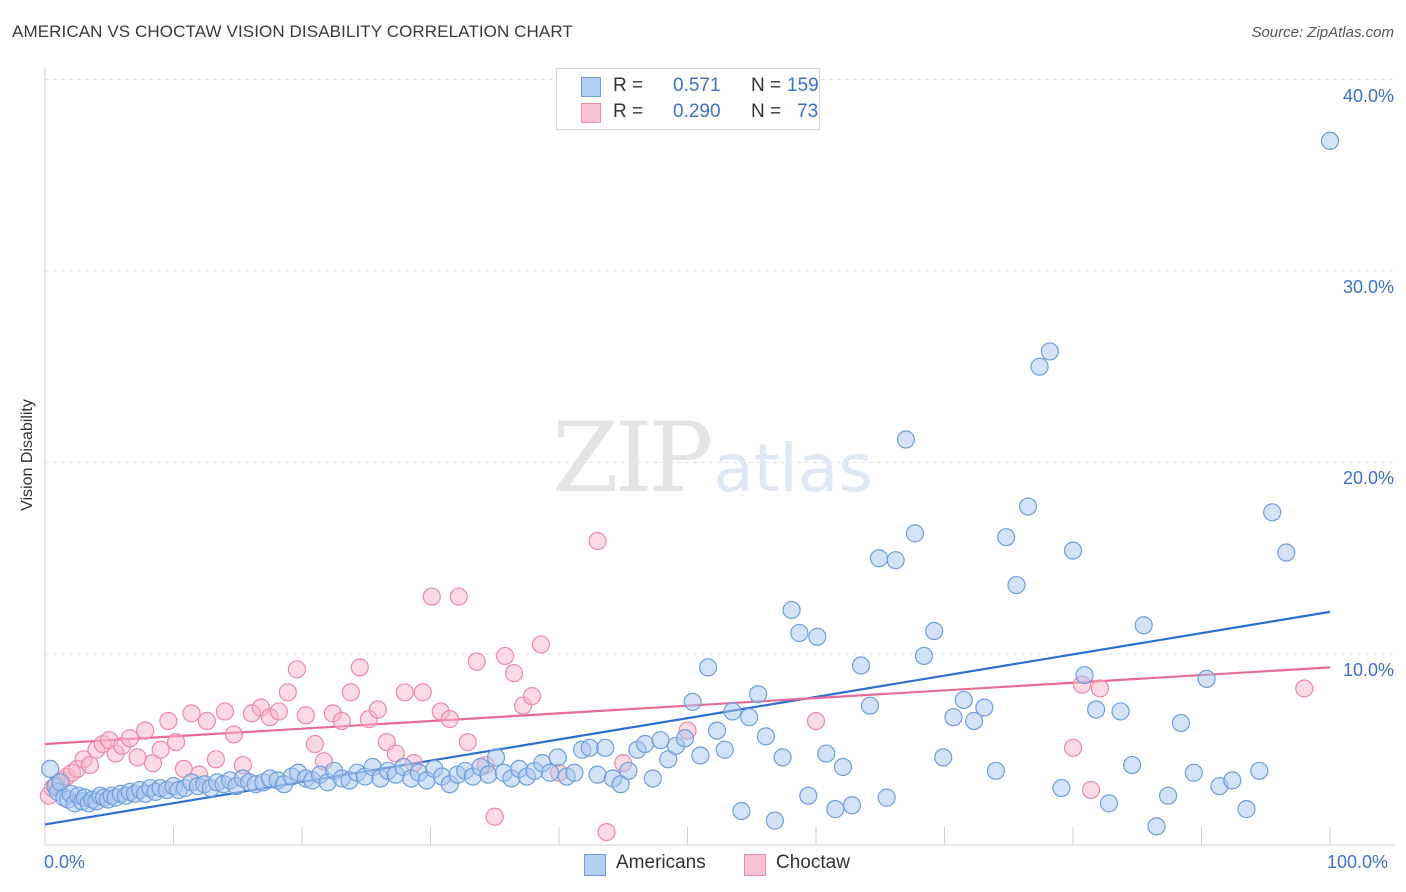  What do you see at coordinates (1368, 670) in the screenshot?
I see `y-tick-label: 10.0%` at bounding box center [1368, 670].